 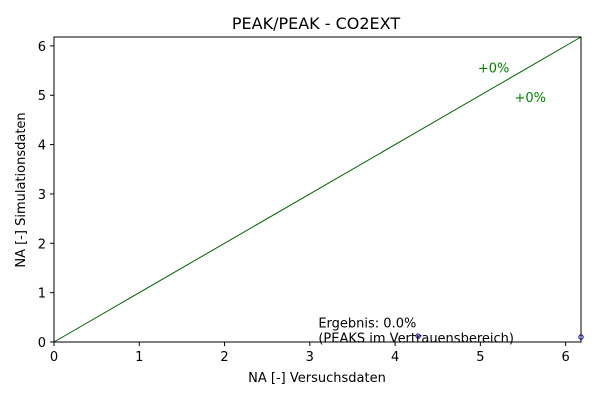 I want to click on y-tick-label-5: 5, so click(x=42, y=96).